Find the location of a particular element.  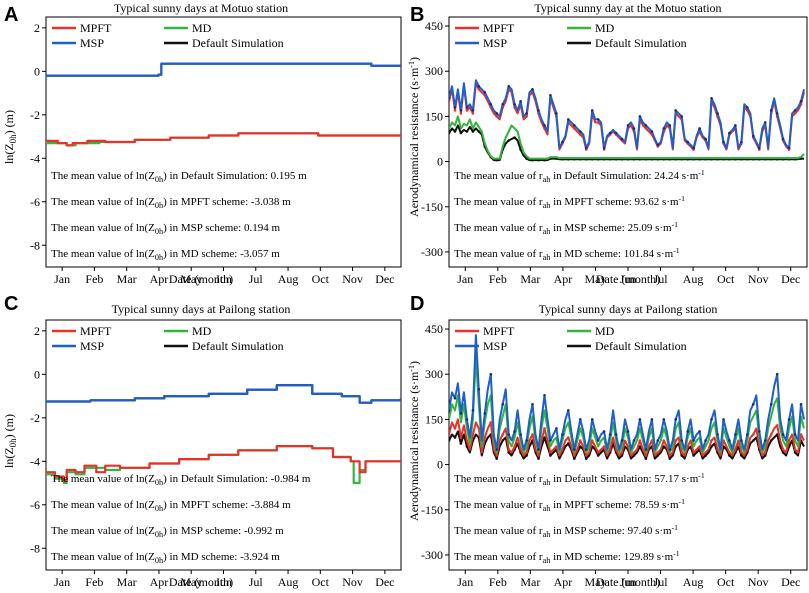

x-tick-label: Jan is located at coordinates (62, 582).